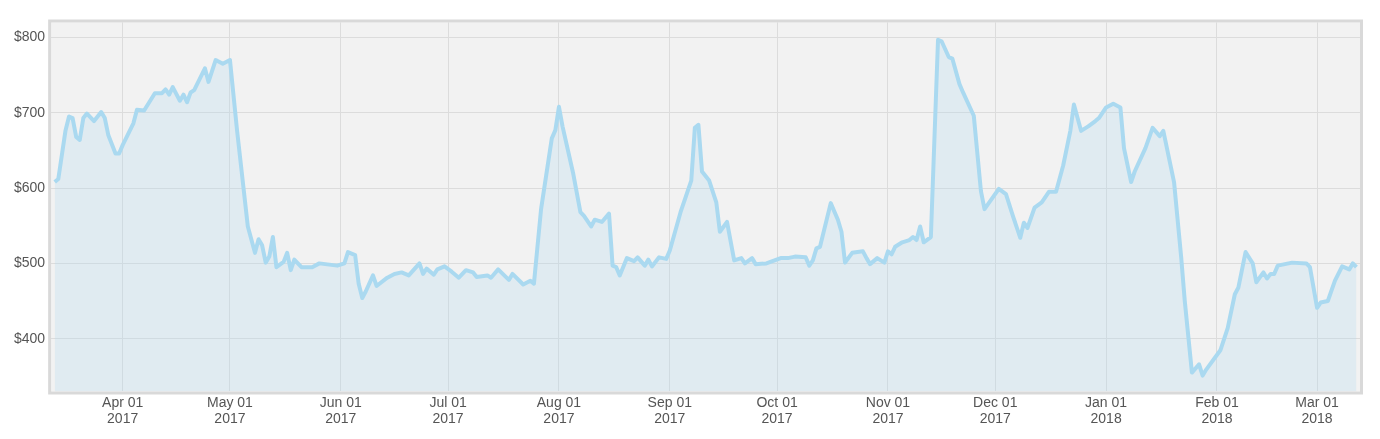 The image size is (1380, 439). Describe the element at coordinates (230, 410) in the screenshot. I see `x-tick-label: May 01 2017` at that location.